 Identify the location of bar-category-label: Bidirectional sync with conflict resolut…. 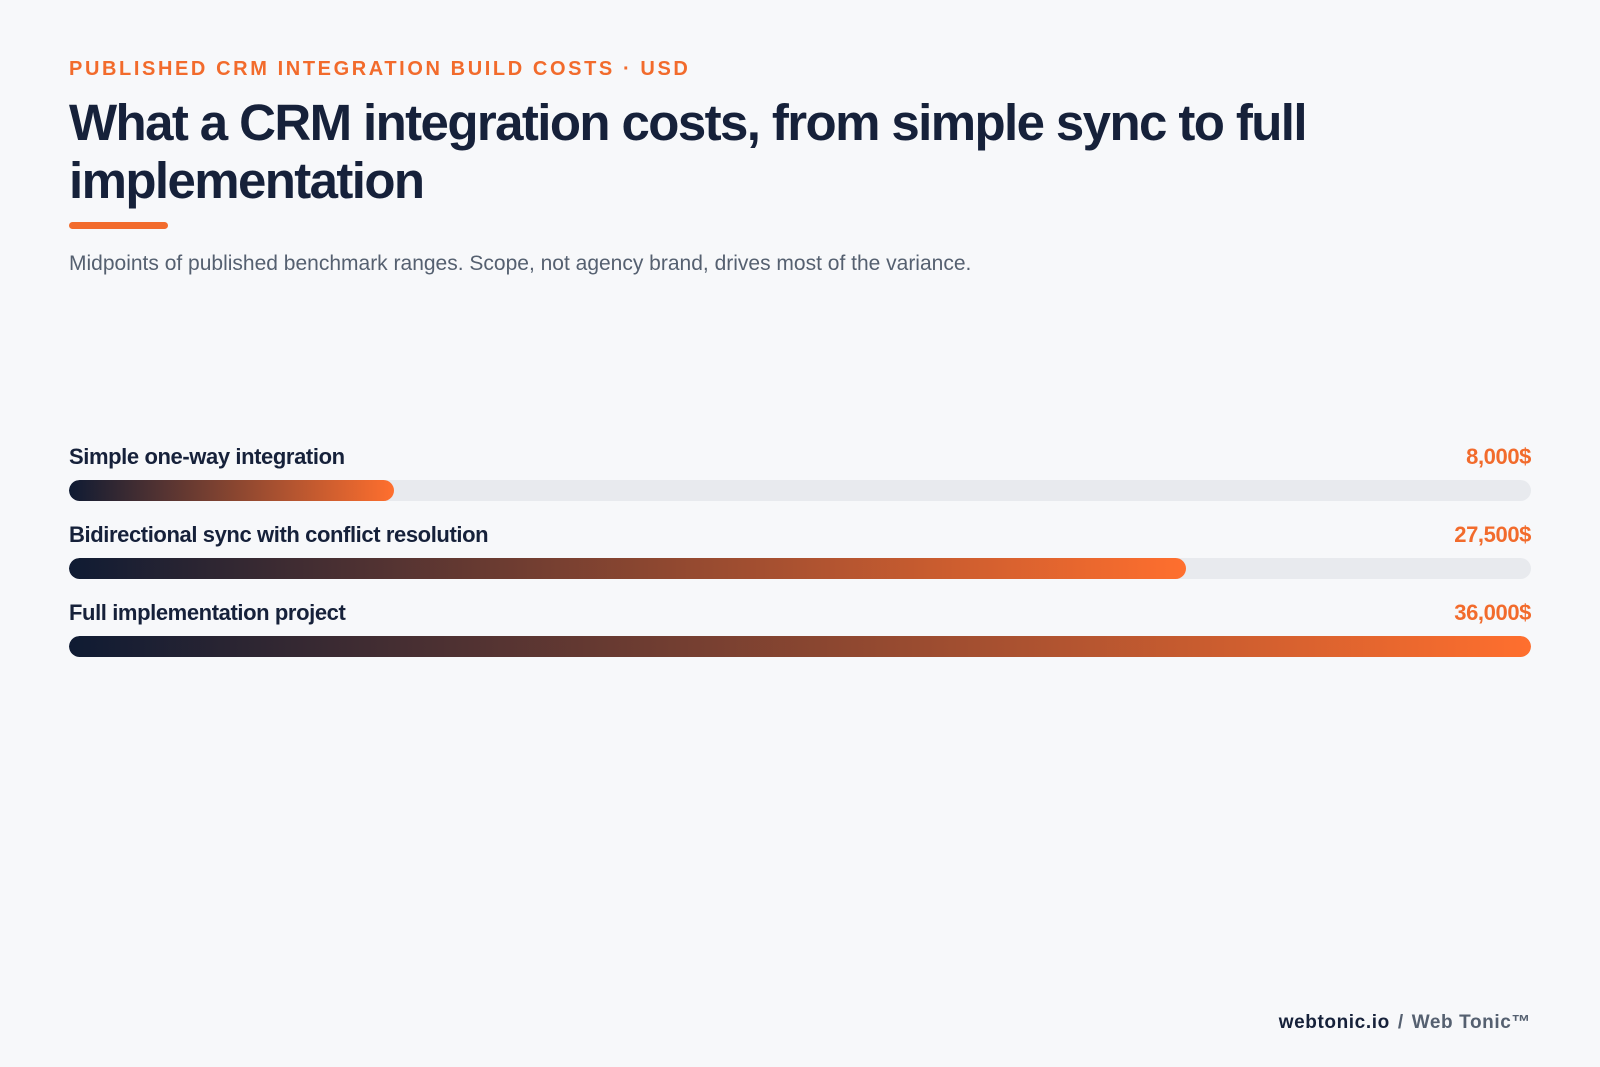
(279, 534).